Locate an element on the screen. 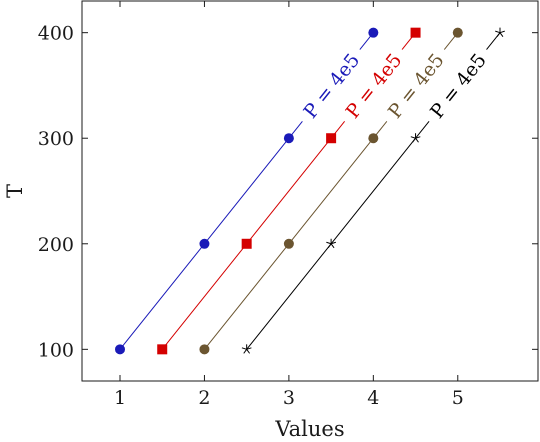 Image resolution: width=540 pixels, height=442 pixels. y-tick-label: 300 is located at coordinates (56, 139).